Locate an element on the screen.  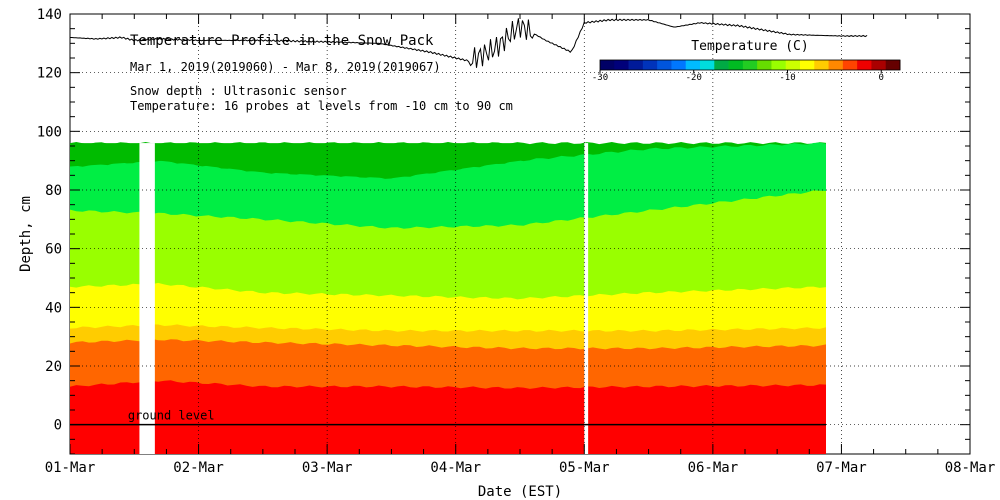
y-tick-label: 0 is located at coordinates (58, 426).